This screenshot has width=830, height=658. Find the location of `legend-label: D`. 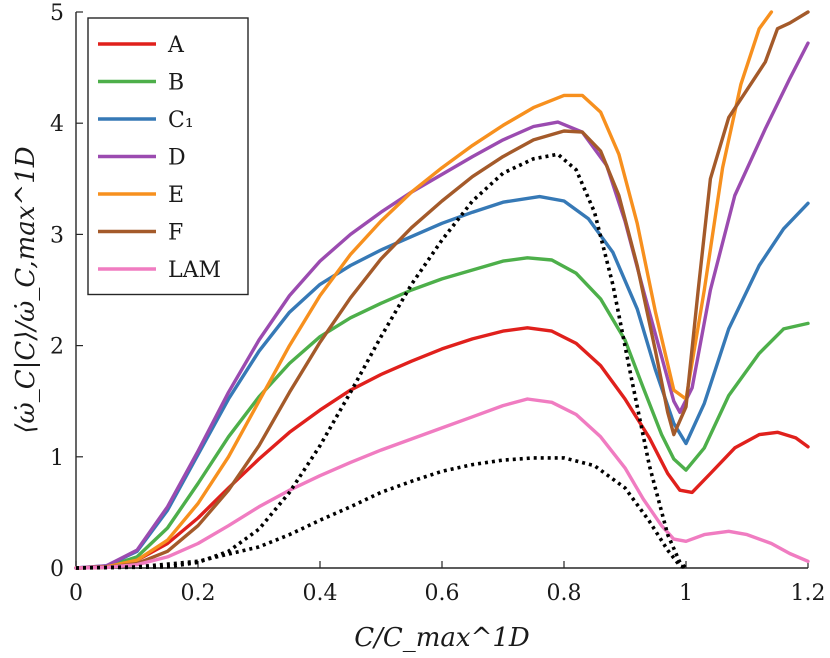

legend-label: D is located at coordinates (177, 158).